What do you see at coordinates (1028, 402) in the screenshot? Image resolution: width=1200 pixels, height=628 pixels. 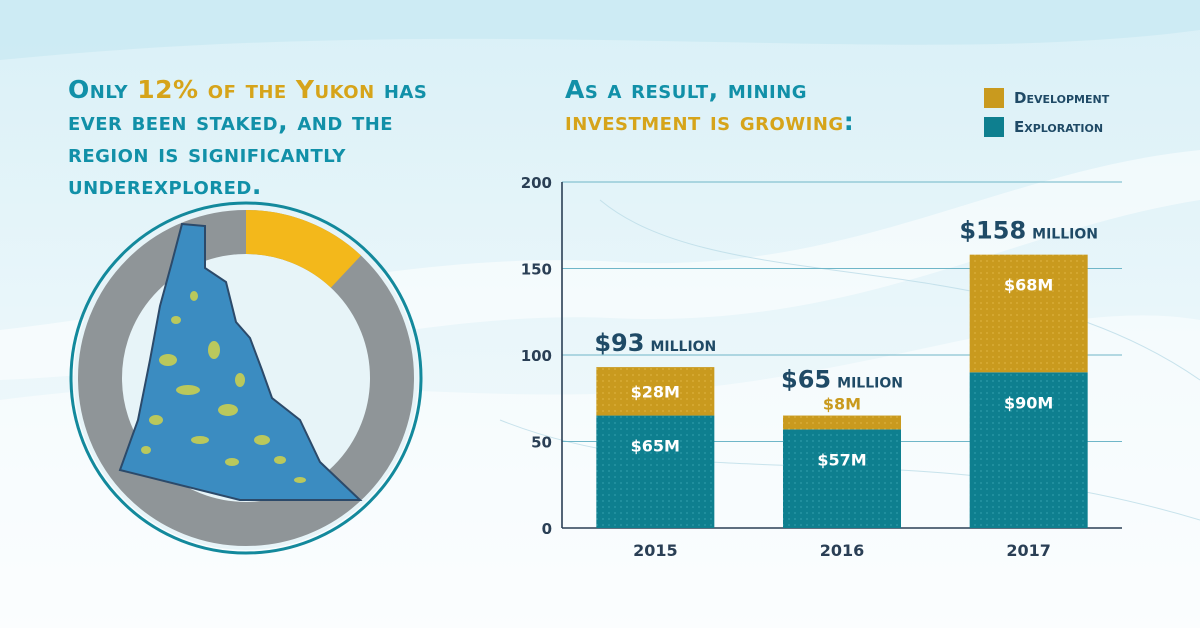 I see `bar-value-label: $90M` at bounding box center [1028, 402].